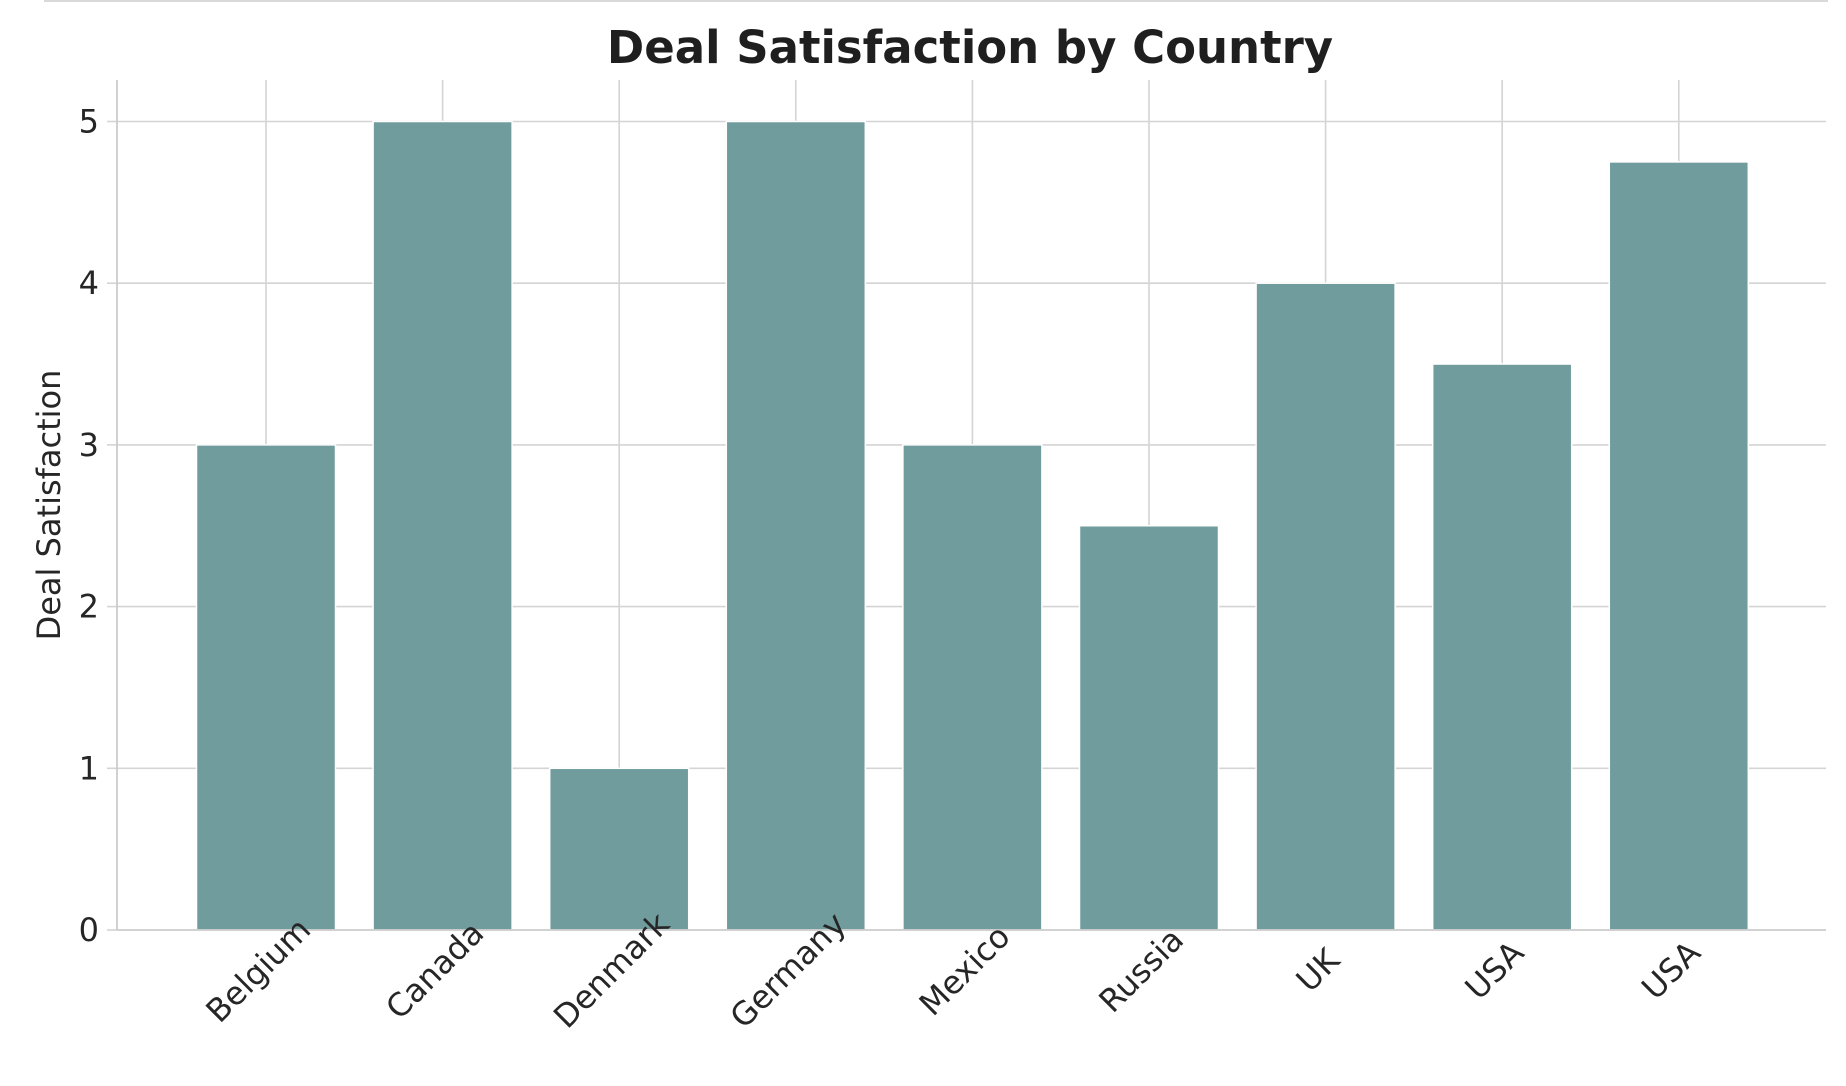 This screenshot has height=1086, width=1846. I want to click on x-tick-label: UK, so click(1318, 969).